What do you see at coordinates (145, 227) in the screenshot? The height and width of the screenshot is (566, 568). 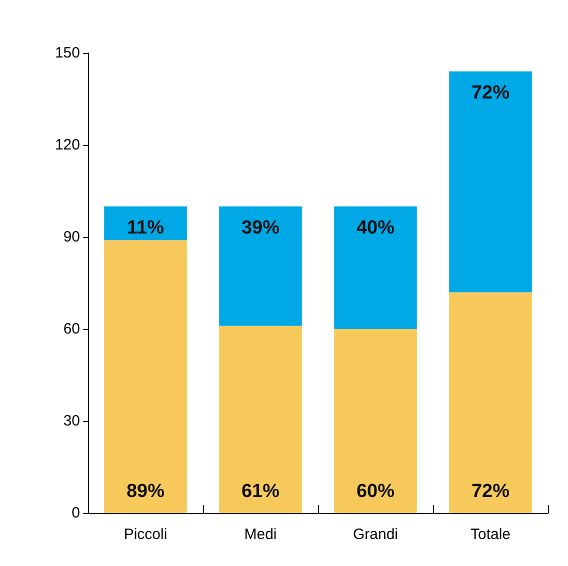 I see `data-label: 11%` at bounding box center [145, 227].